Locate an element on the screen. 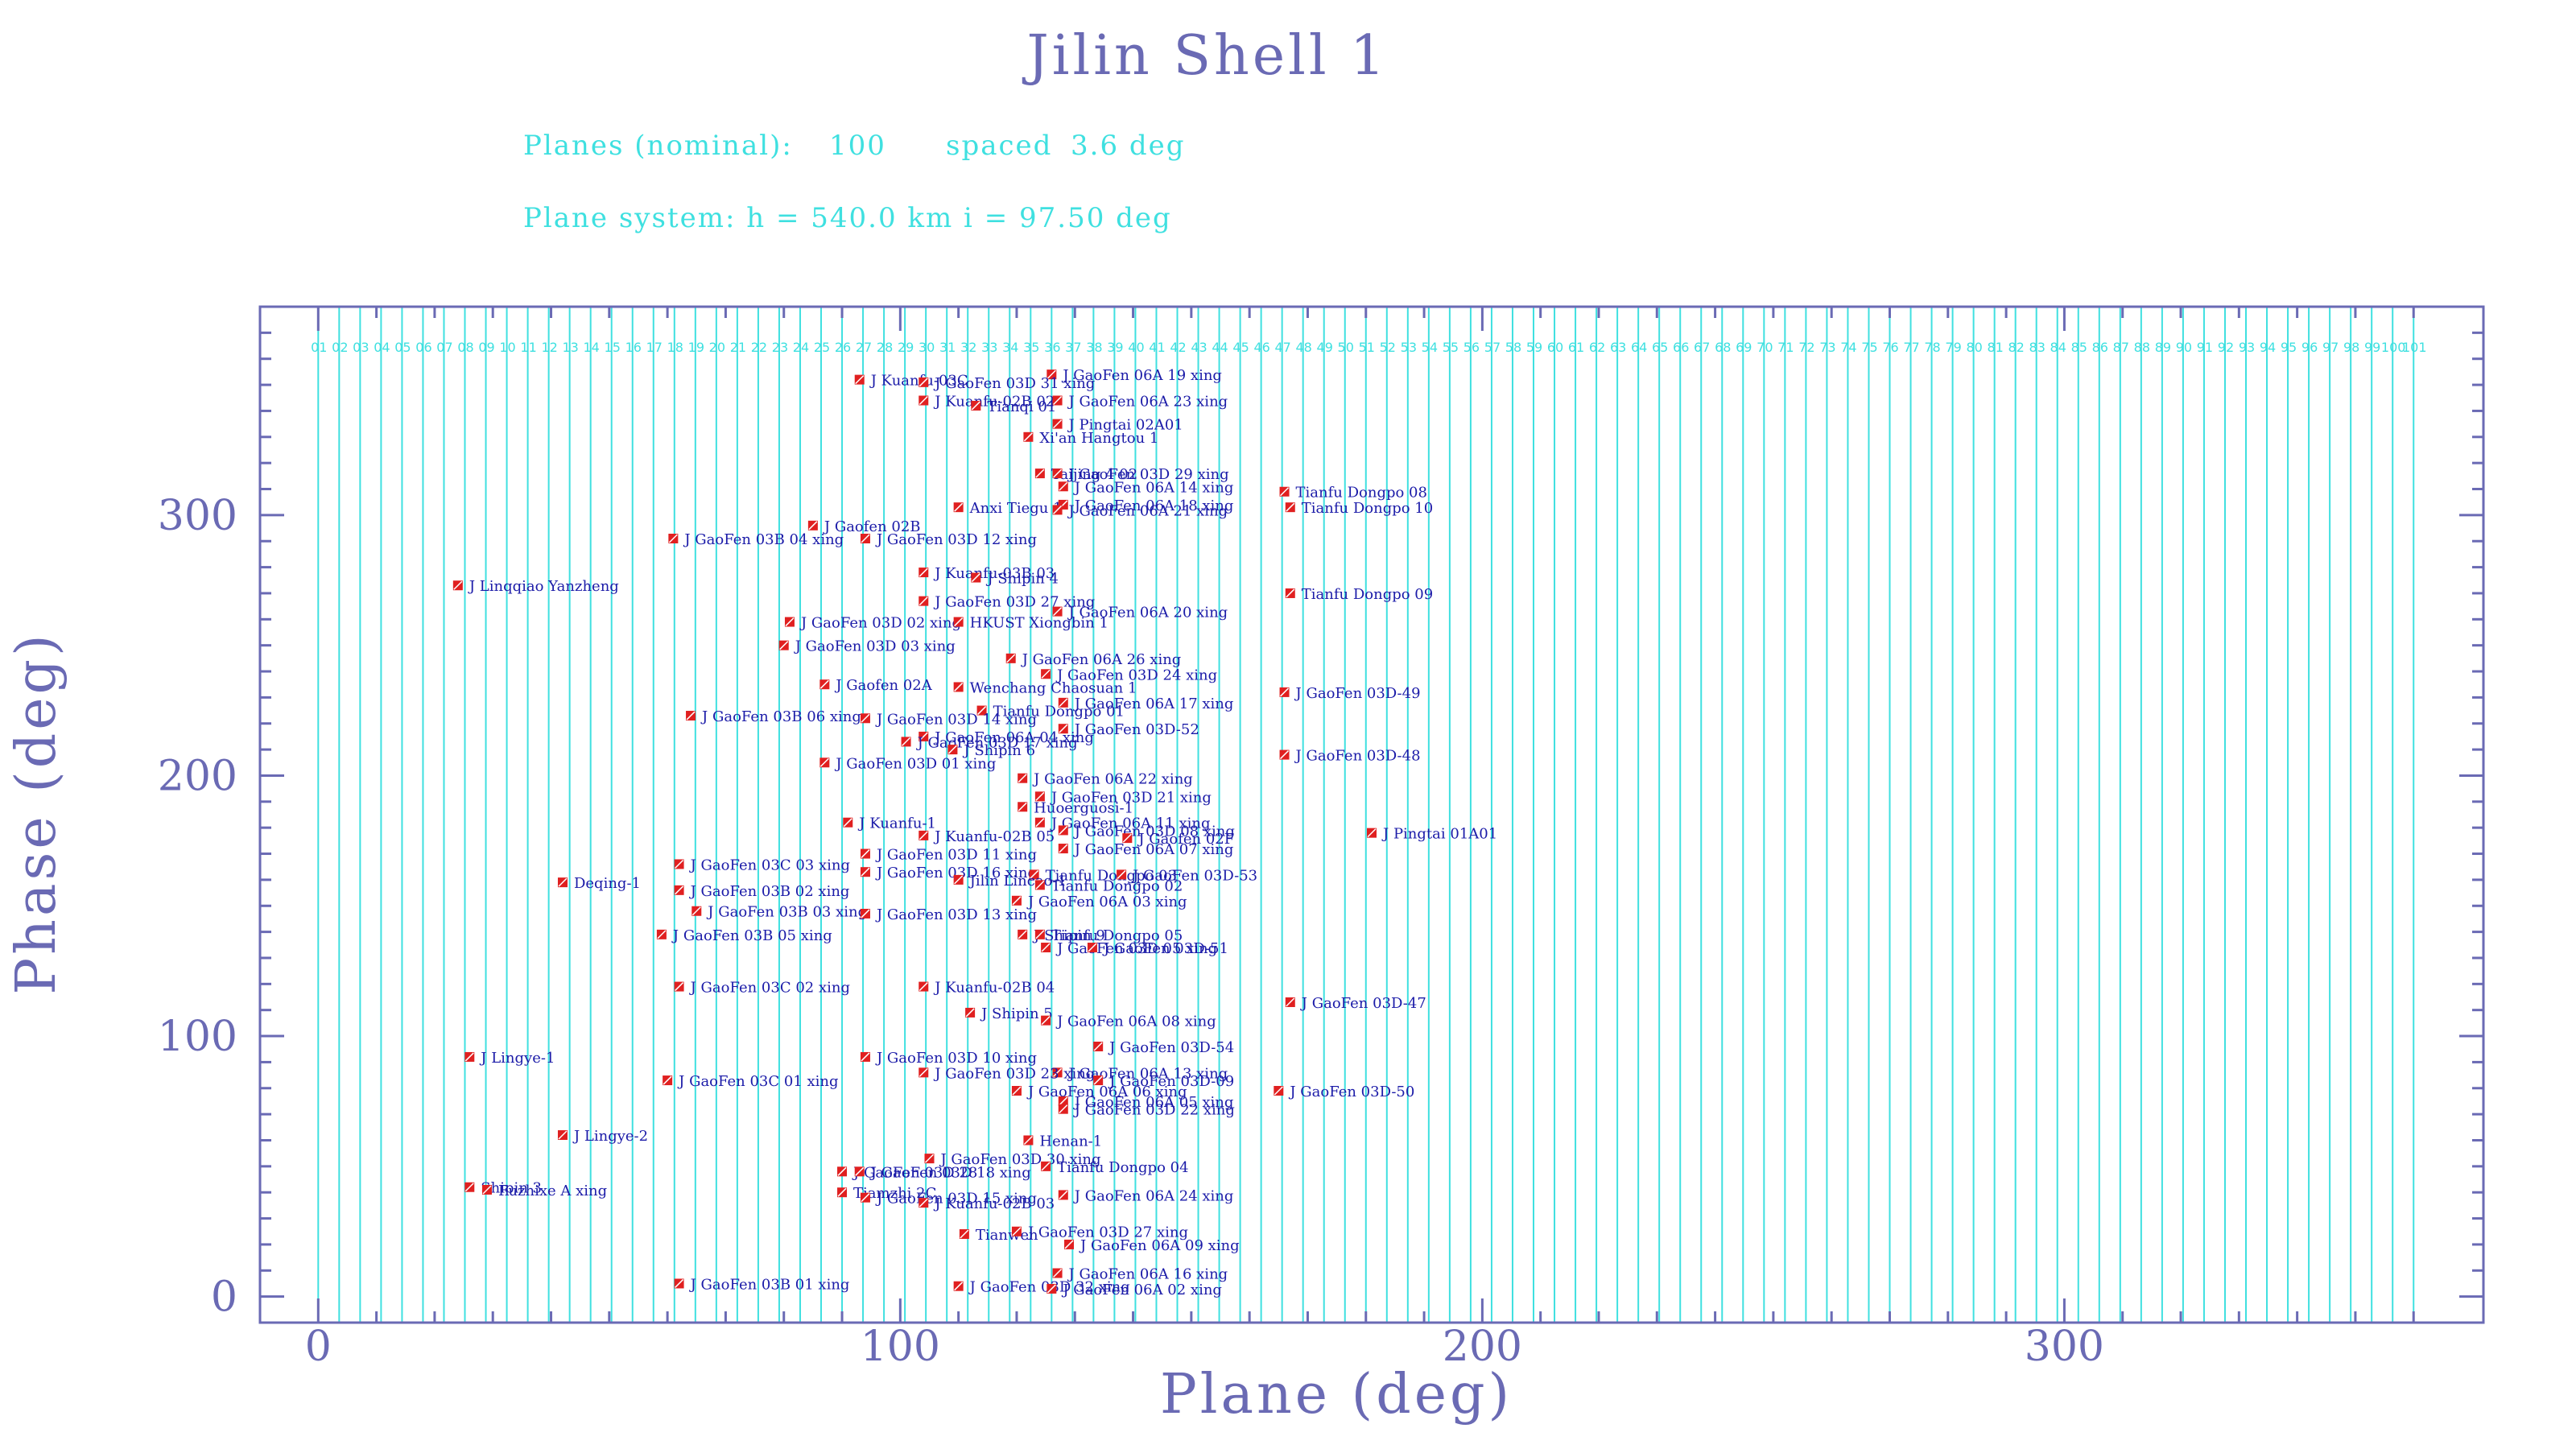 The width and height of the screenshot is (2576, 1449). plane-number: 67 is located at coordinates (1702, 347).